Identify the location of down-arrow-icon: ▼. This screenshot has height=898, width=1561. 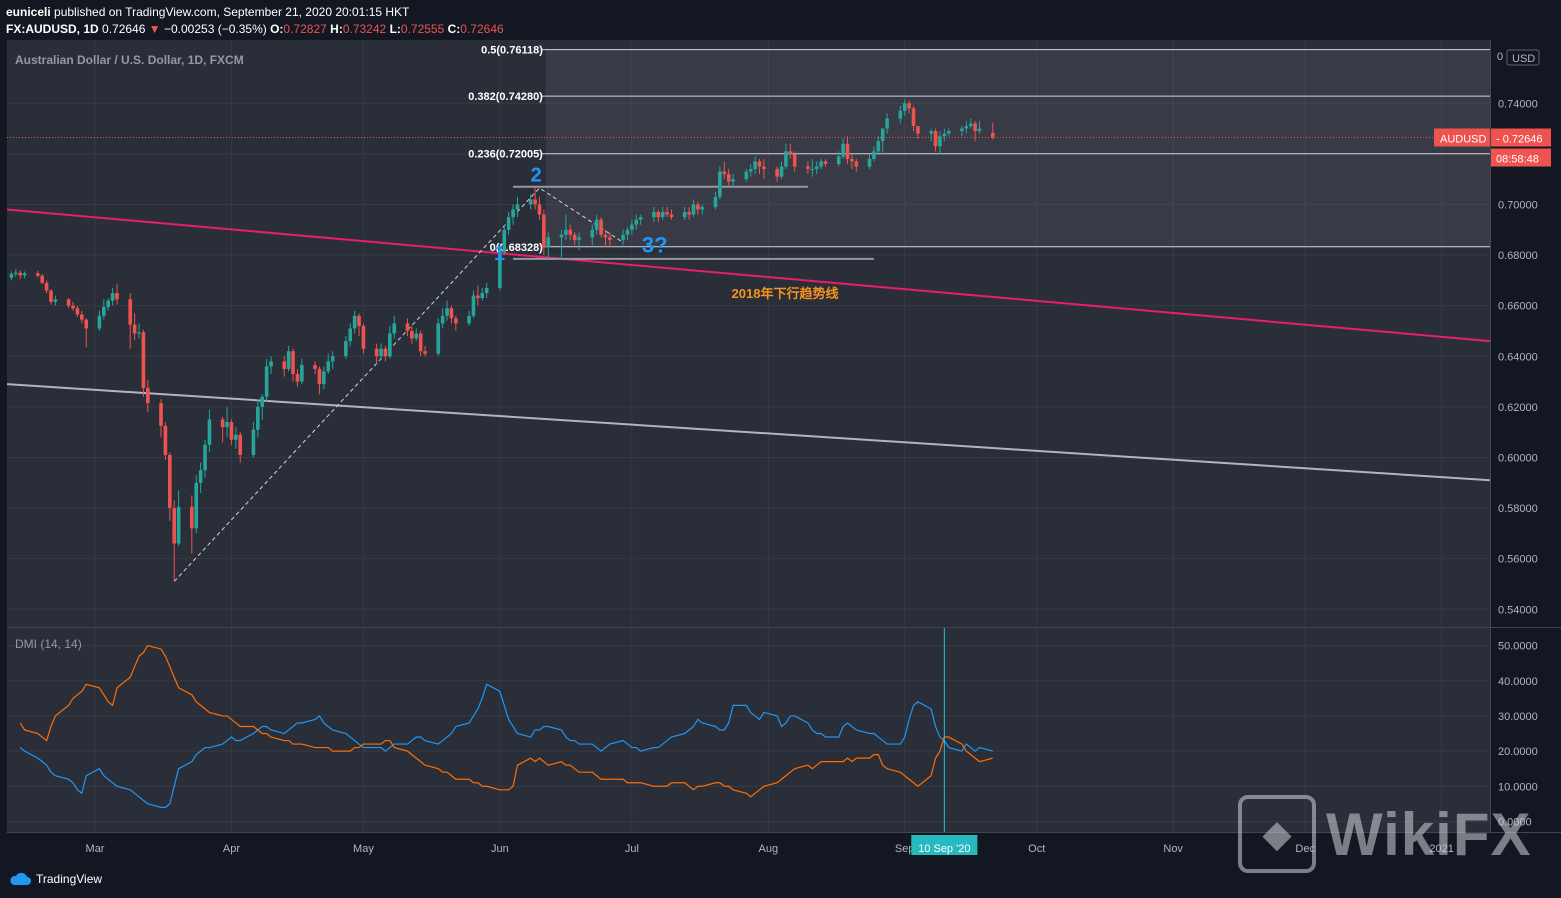
(154, 29).